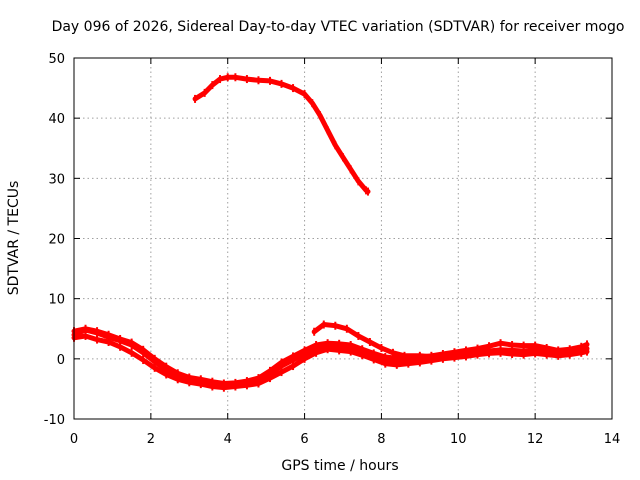 This screenshot has width=640, height=480. I want to click on y-tick-label: 0, so click(61, 360).